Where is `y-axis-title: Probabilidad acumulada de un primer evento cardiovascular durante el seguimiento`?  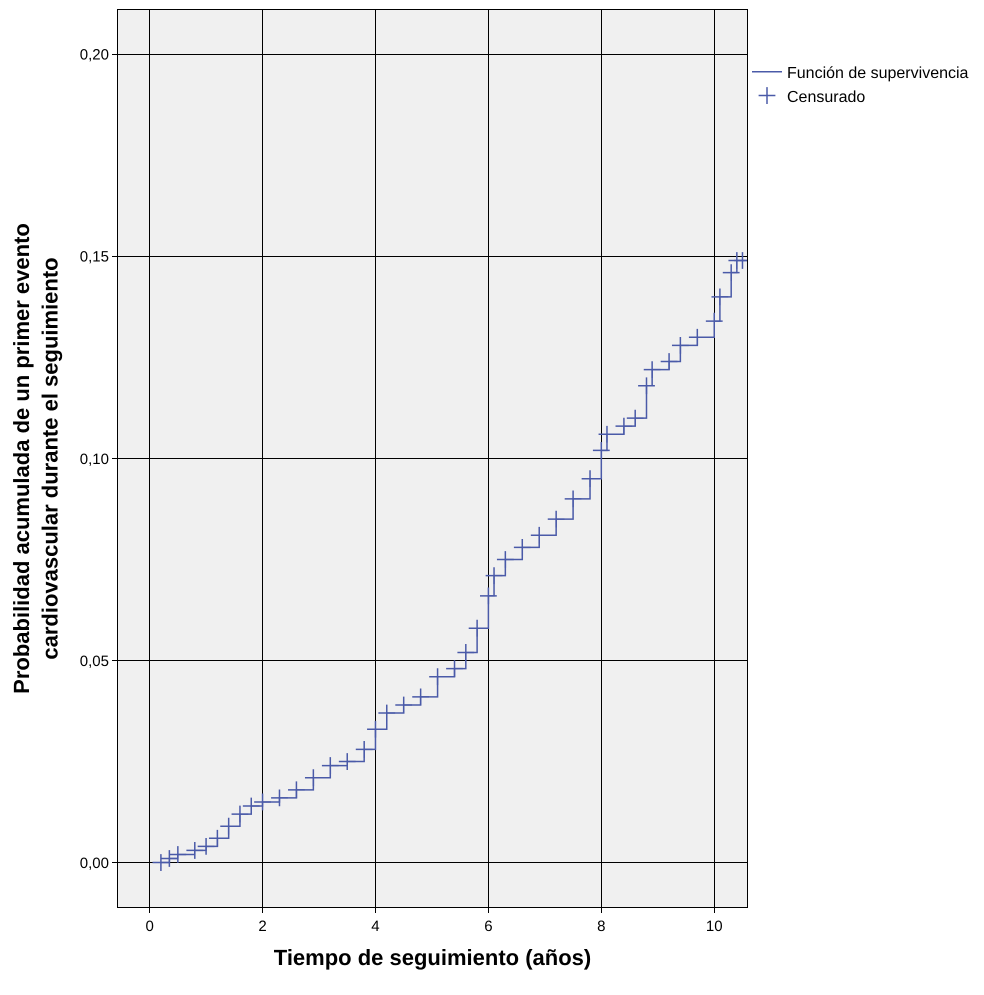
y-axis-title: Probabilidad acumulada de un primer evento cardiovascular durante el seguimiento is located at coordinates (35, 458).